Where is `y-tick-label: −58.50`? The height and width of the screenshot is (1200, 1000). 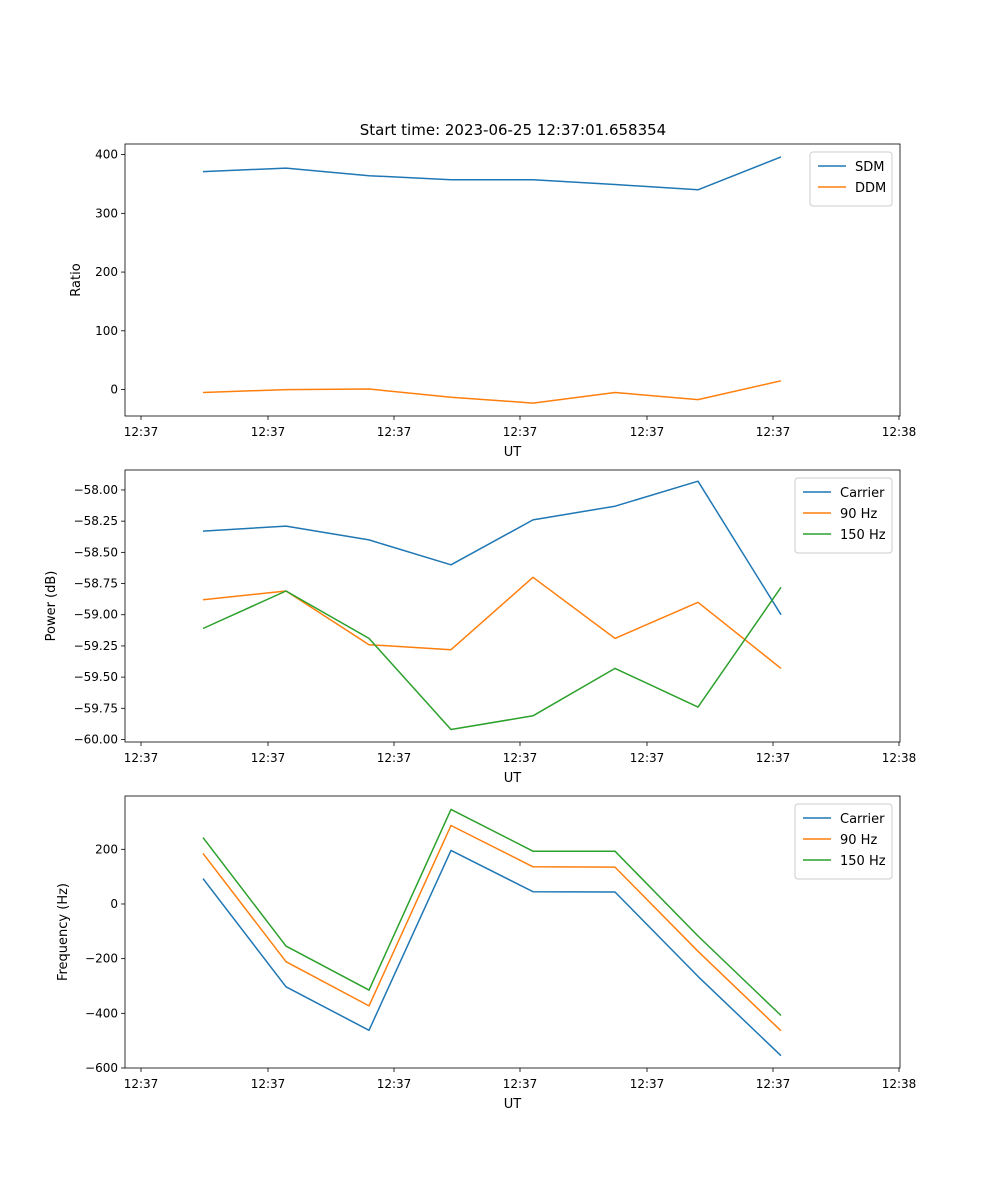 y-tick-label: −58.50 is located at coordinates (96, 552).